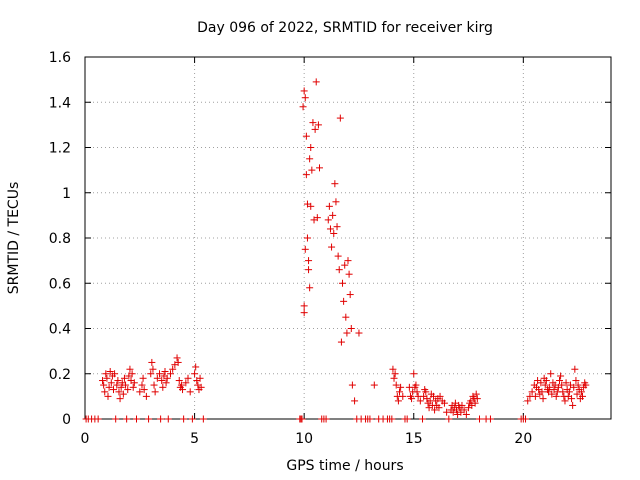 The height and width of the screenshot is (480, 640). Describe the element at coordinates (60, 103) in the screenshot. I see `y-tick-label: 1.4` at that location.